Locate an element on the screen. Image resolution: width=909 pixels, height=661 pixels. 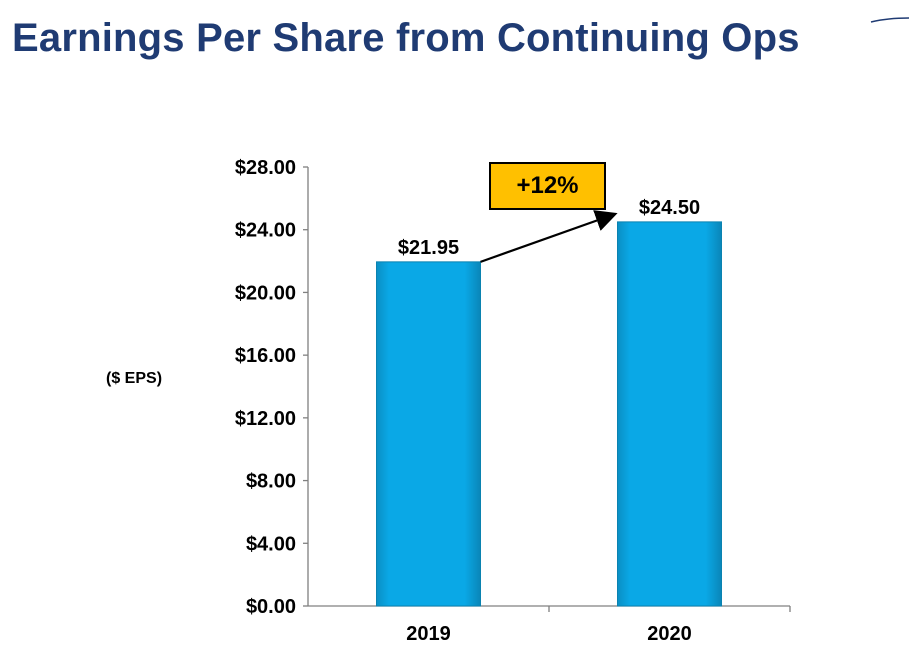
y-tick-label: $24.00 is located at coordinates (265, 231).